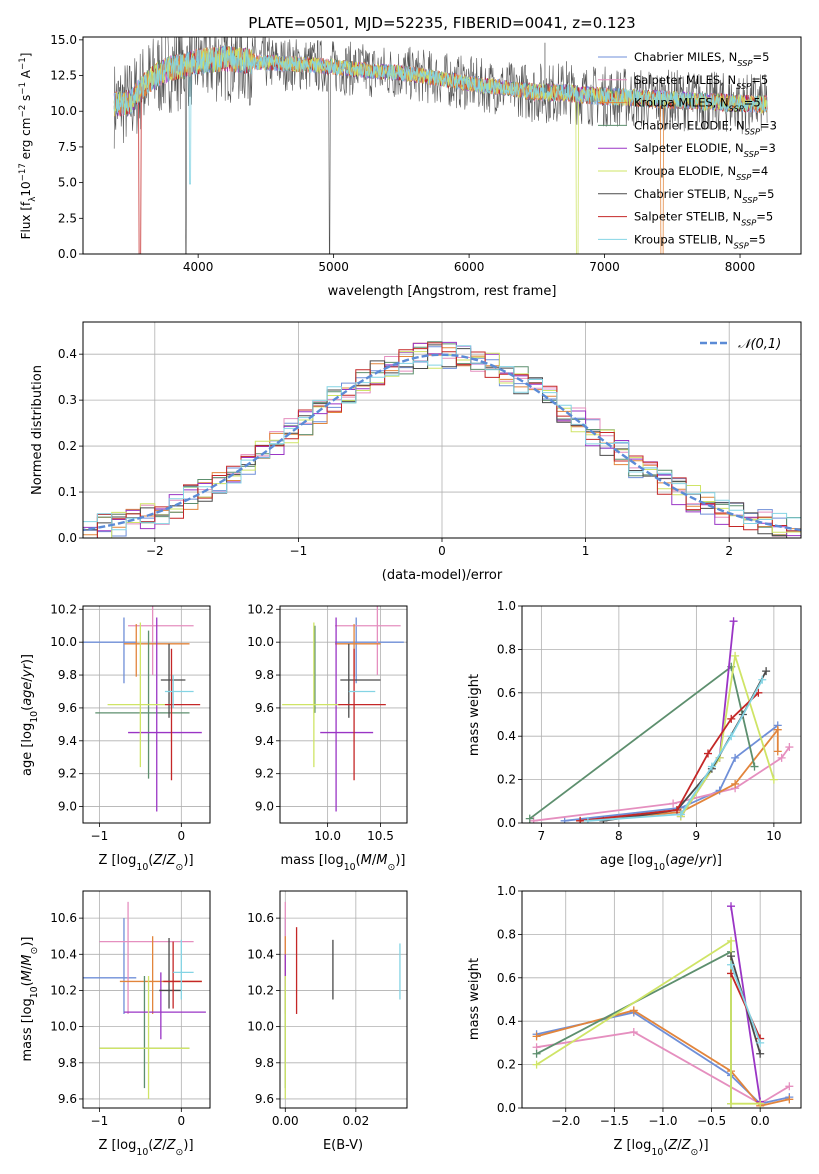 This screenshot has width=819, height=1174. What do you see at coordinates (614, 1121) in the screenshot?
I see `massweight-vs-Z-xtick-label: −1.5` at bounding box center [614, 1121].